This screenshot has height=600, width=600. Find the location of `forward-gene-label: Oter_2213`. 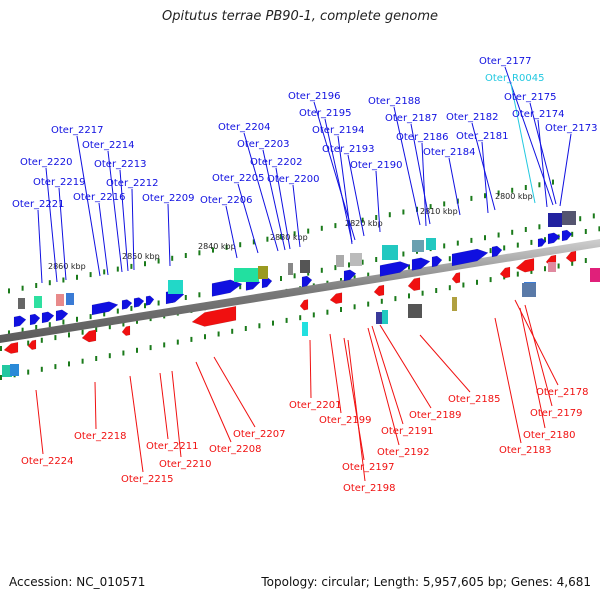

forward-gene-label: Oter_2213 is located at coordinates (120, 164).